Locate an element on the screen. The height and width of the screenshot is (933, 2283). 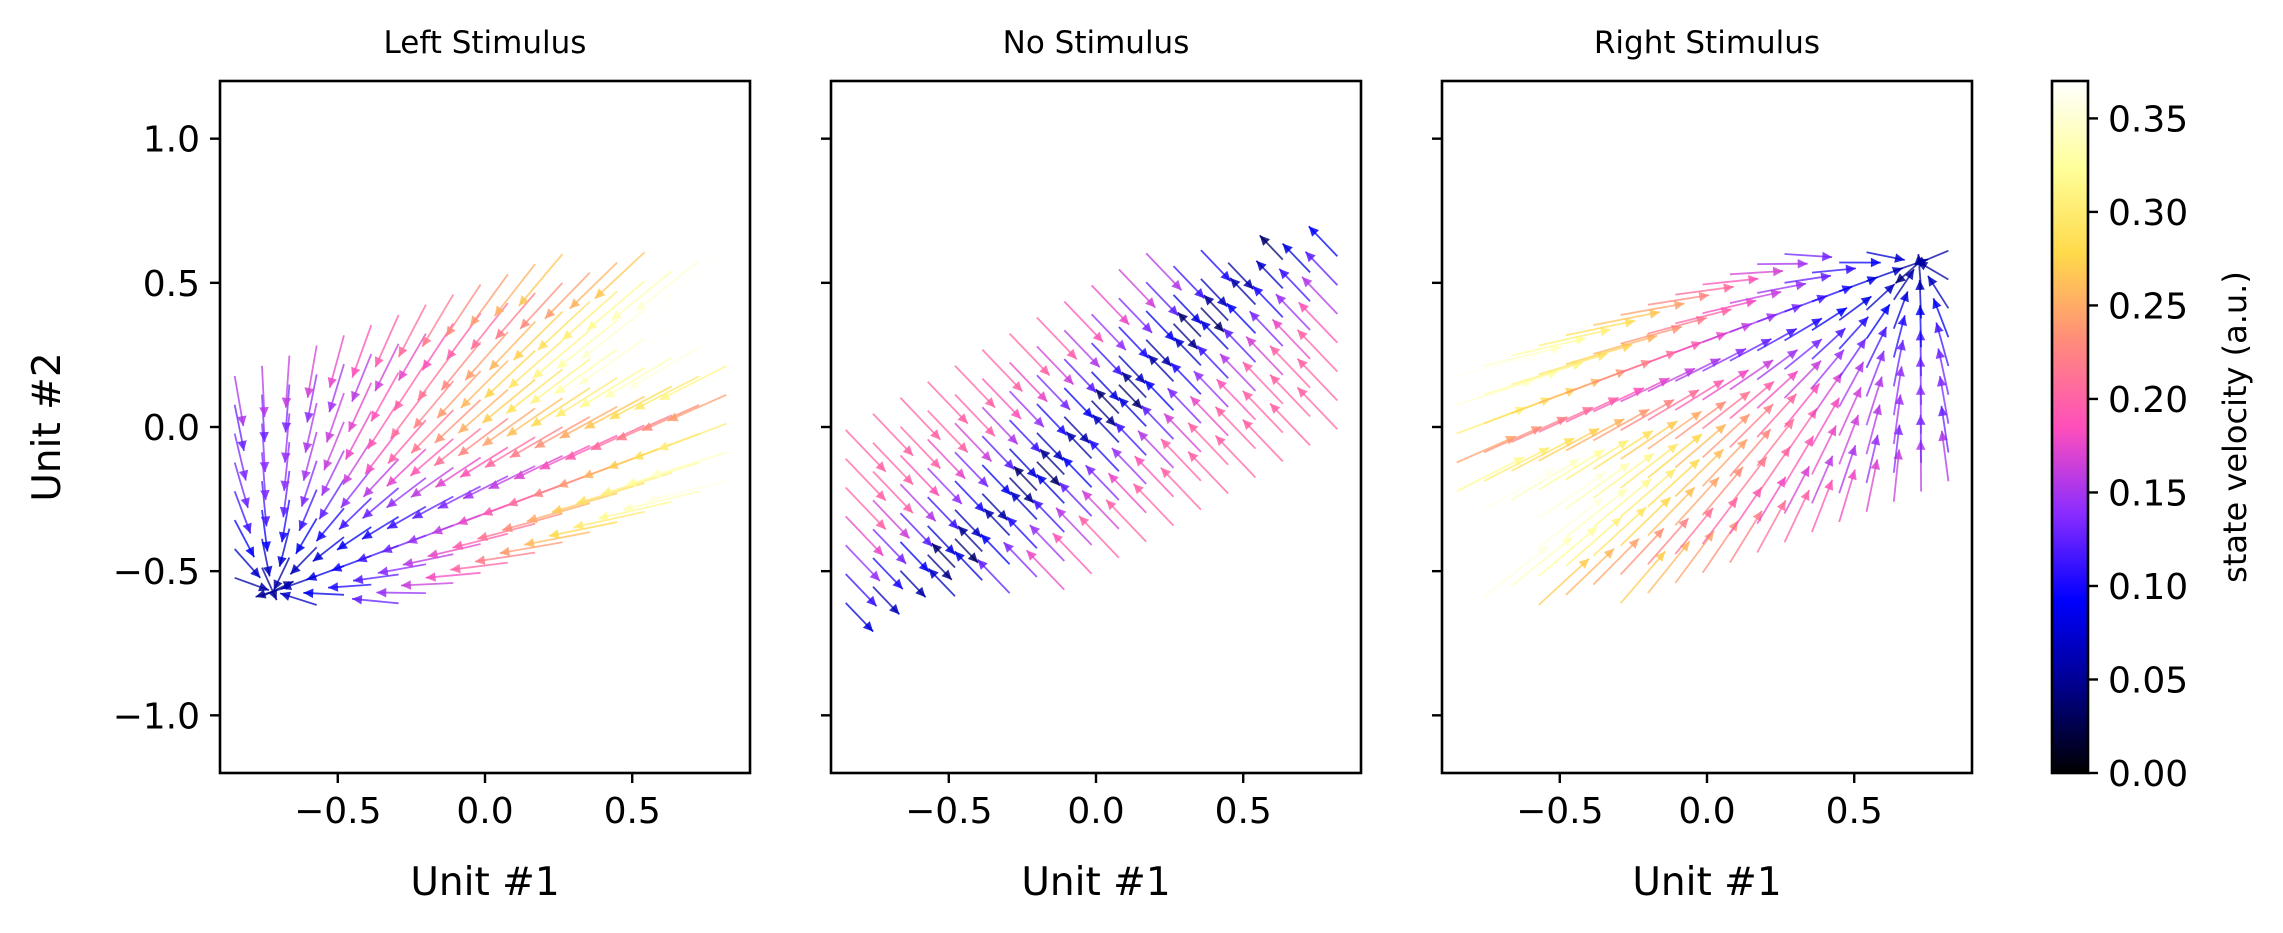
panel-title: No Stimulus is located at coordinates (1096, 43).